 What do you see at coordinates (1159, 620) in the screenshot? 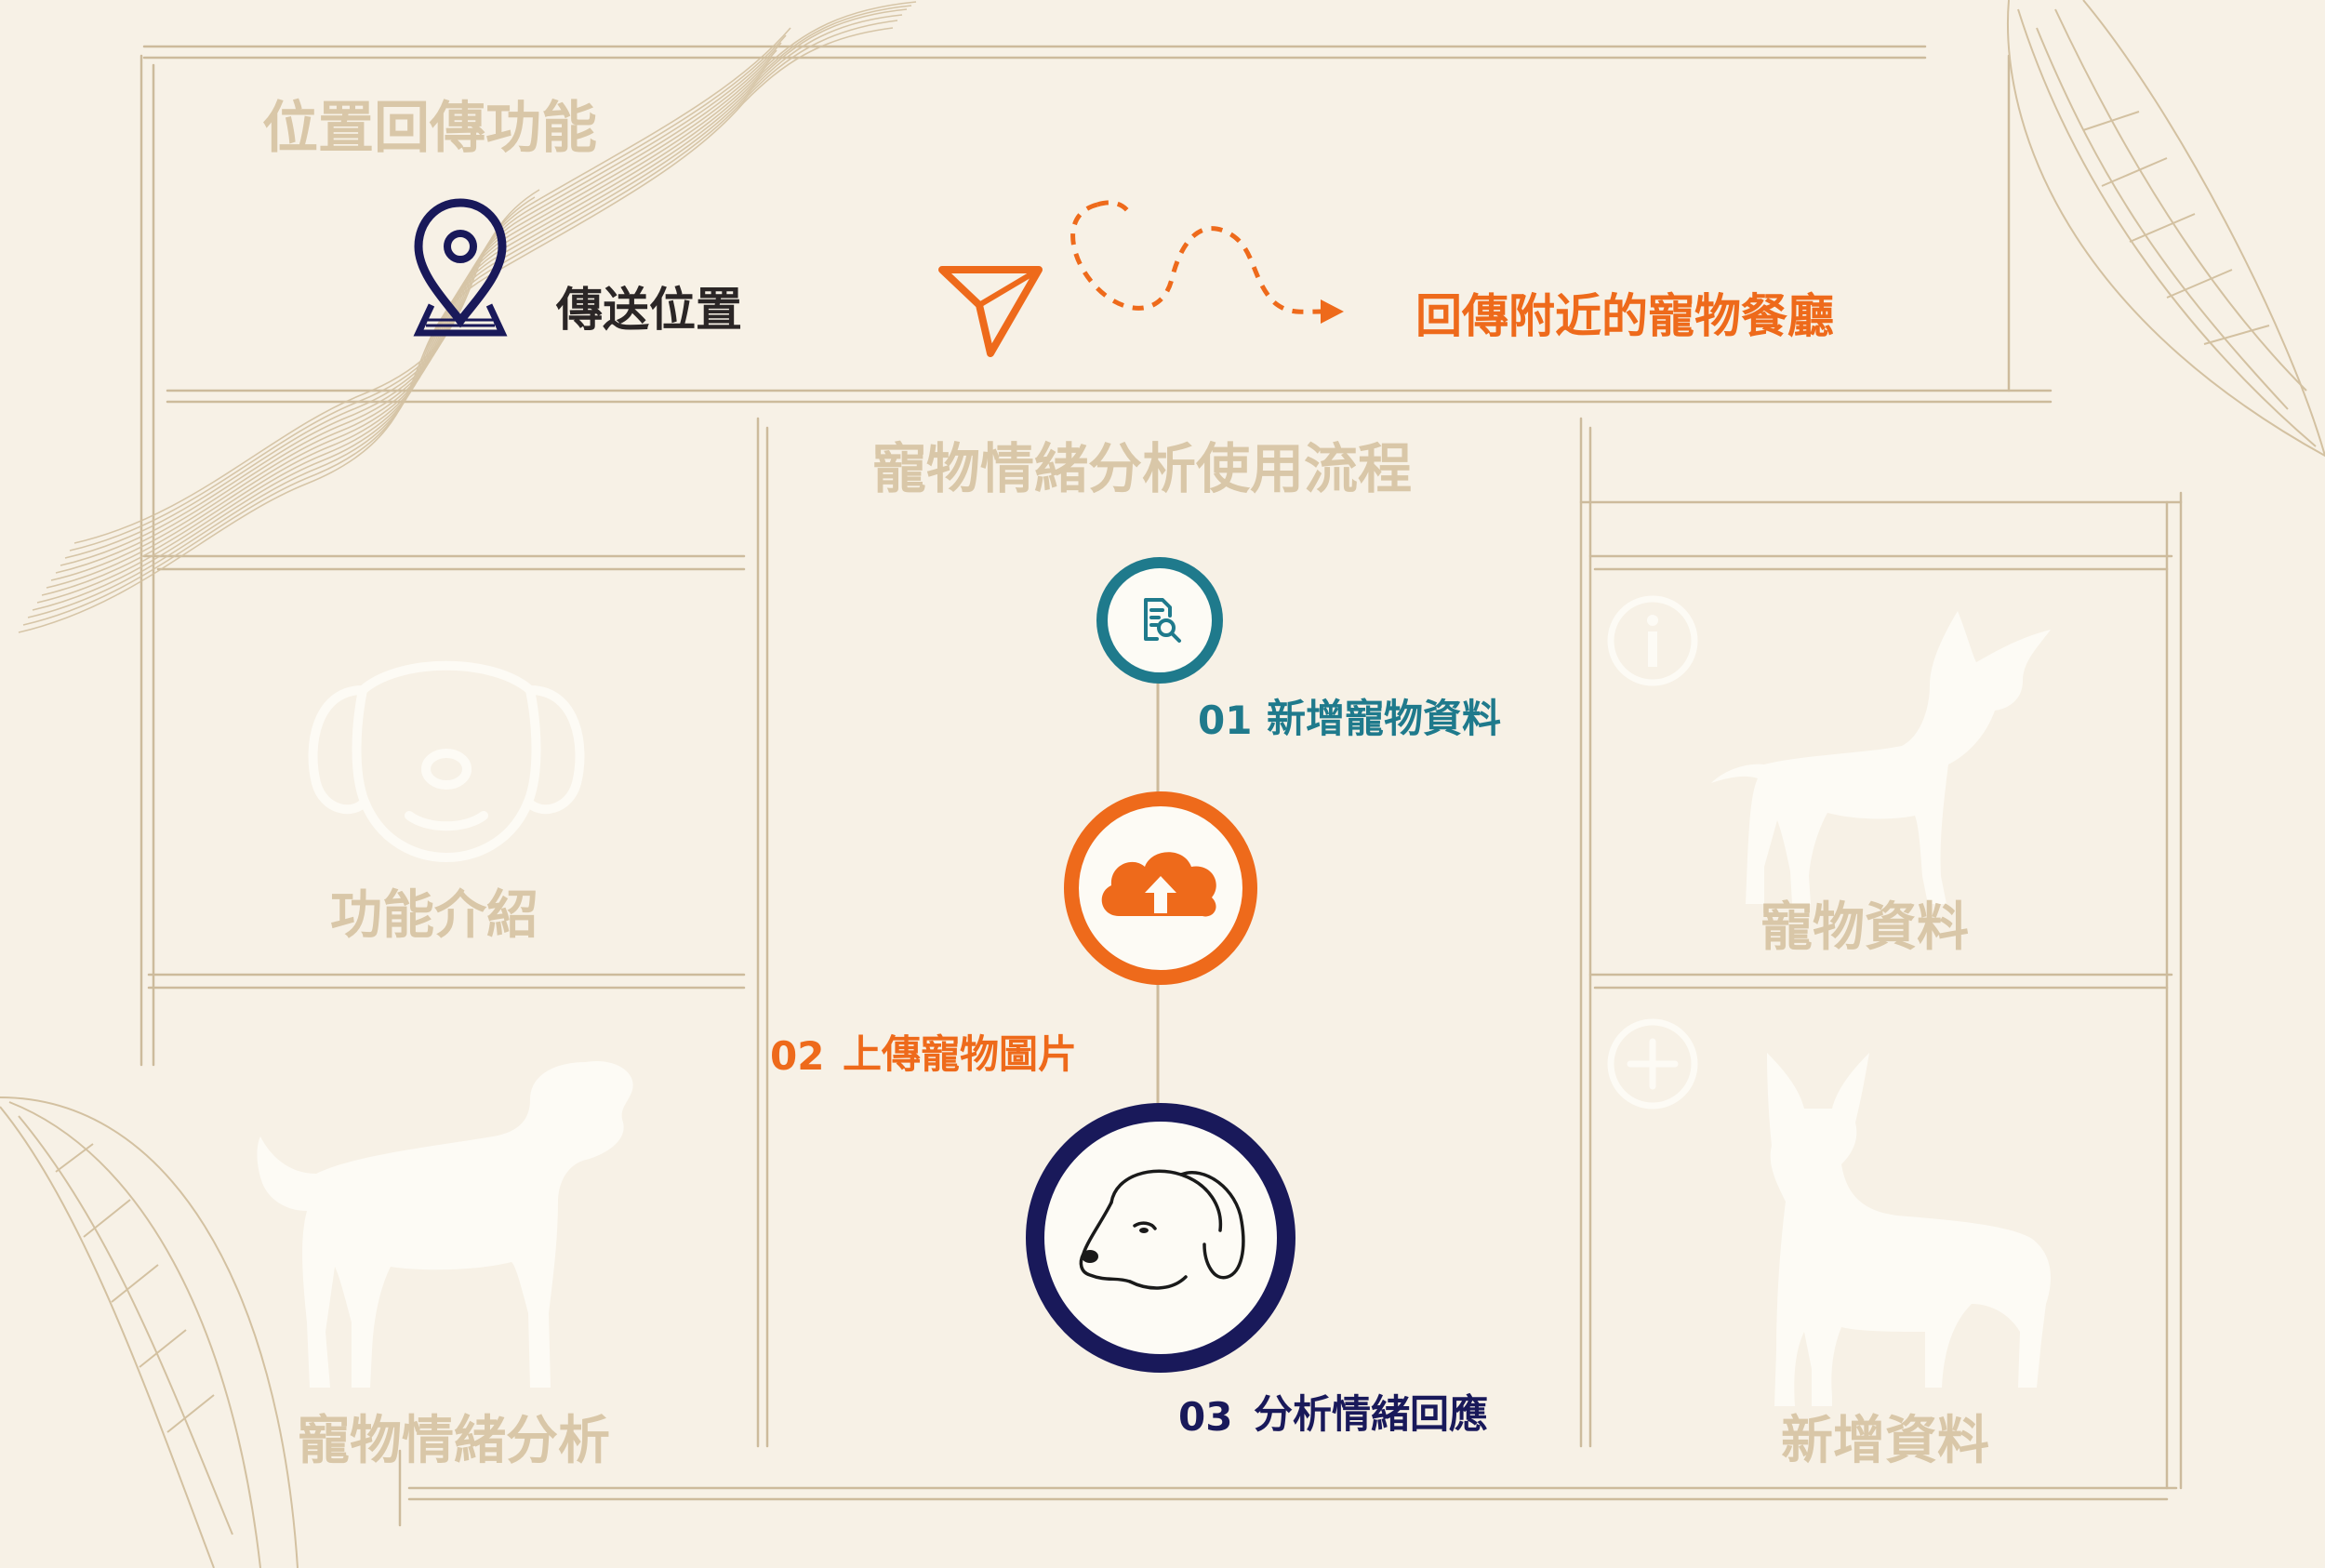
I see `document-search-icon` at bounding box center [1159, 620].